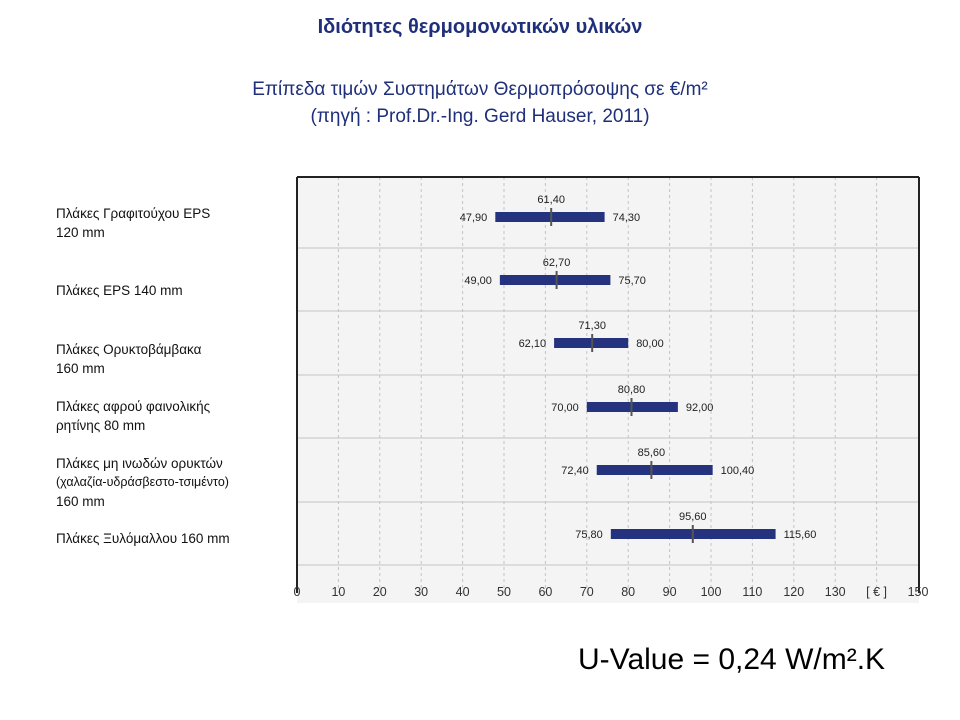  What do you see at coordinates (800, 535) in the screenshot?
I see `max-value-label: 115,60` at bounding box center [800, 535].